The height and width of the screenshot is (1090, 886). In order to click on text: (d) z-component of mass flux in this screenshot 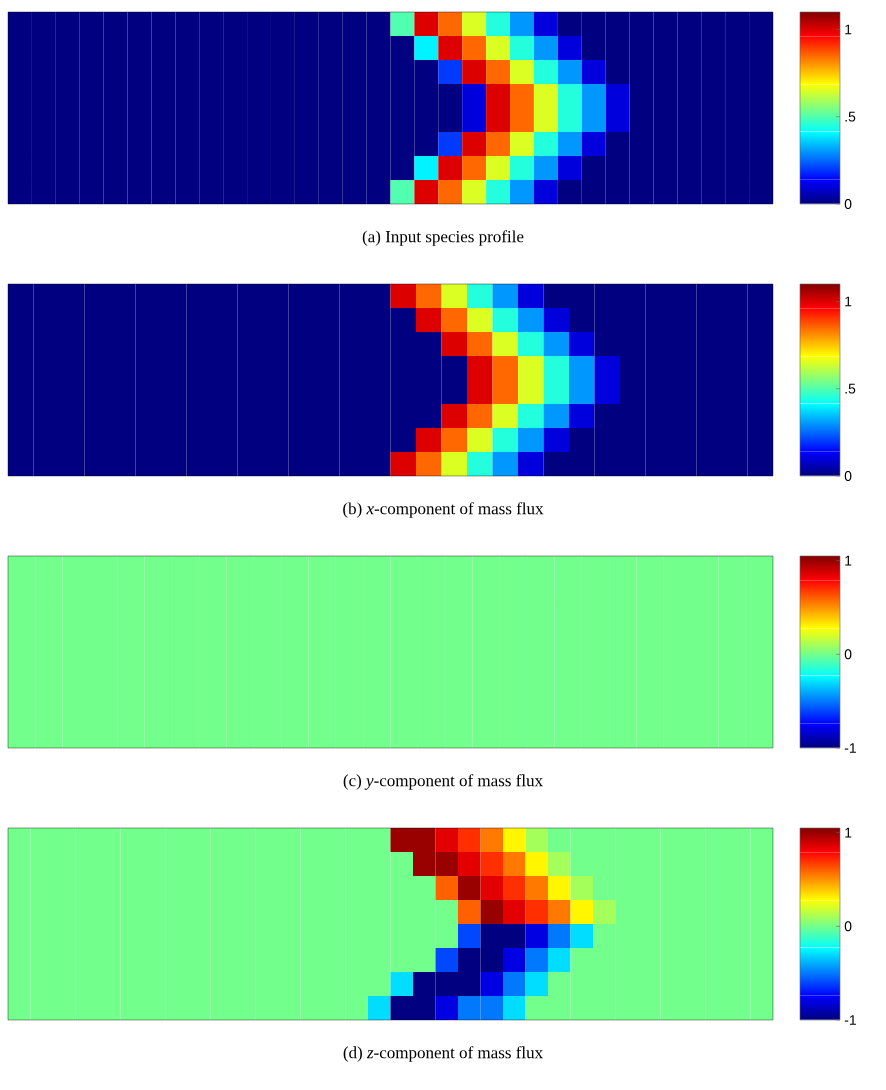, I will do `click(443, 1054)`.